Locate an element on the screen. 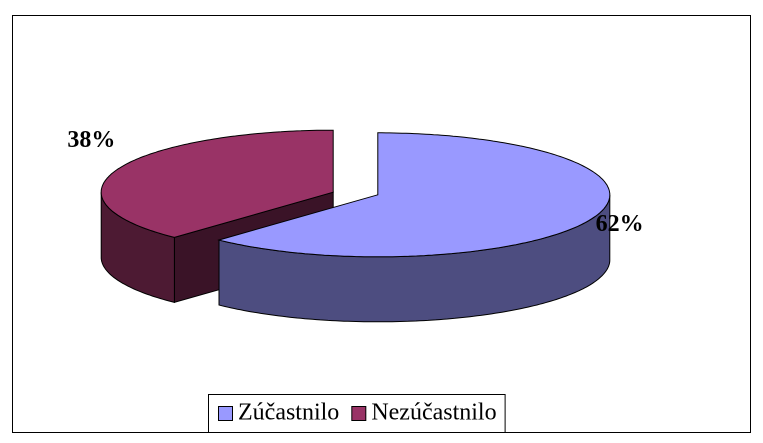 Image resolution: width=763 pixels, height=443 pixels. legend: Zúčastnilo Nezúčastnilo is located at coordinates (357, 413).